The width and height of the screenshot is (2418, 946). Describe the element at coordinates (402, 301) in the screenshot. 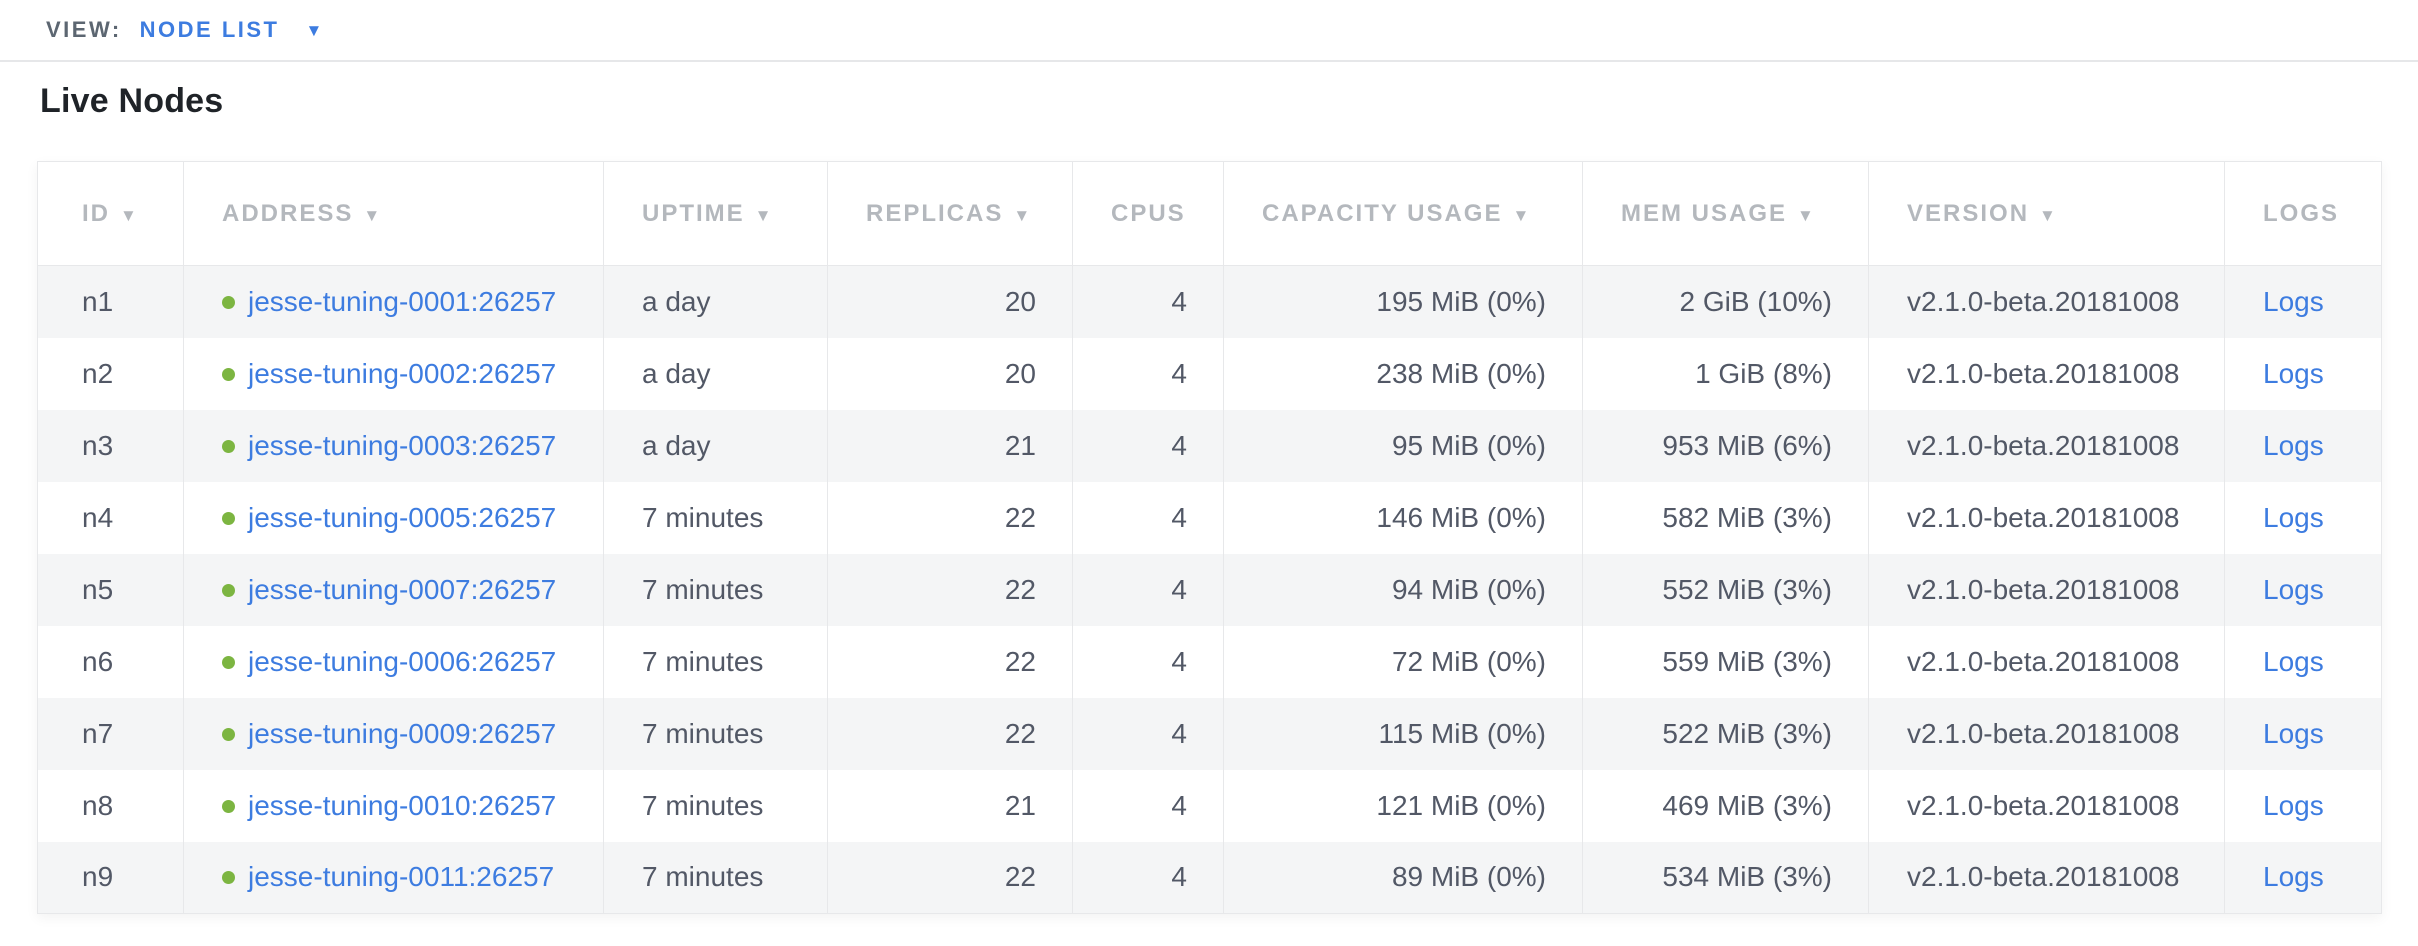

I see `address-link: jesse-tuning-0001:26257` at that location.